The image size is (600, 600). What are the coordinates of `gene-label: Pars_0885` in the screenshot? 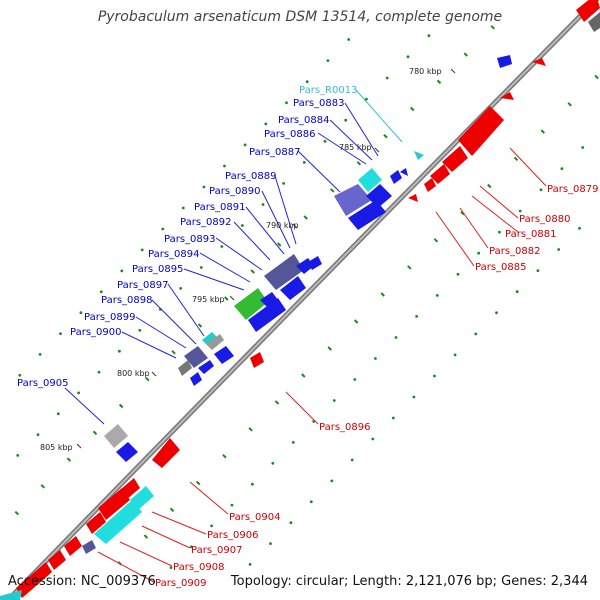 It's located at (500, 267).